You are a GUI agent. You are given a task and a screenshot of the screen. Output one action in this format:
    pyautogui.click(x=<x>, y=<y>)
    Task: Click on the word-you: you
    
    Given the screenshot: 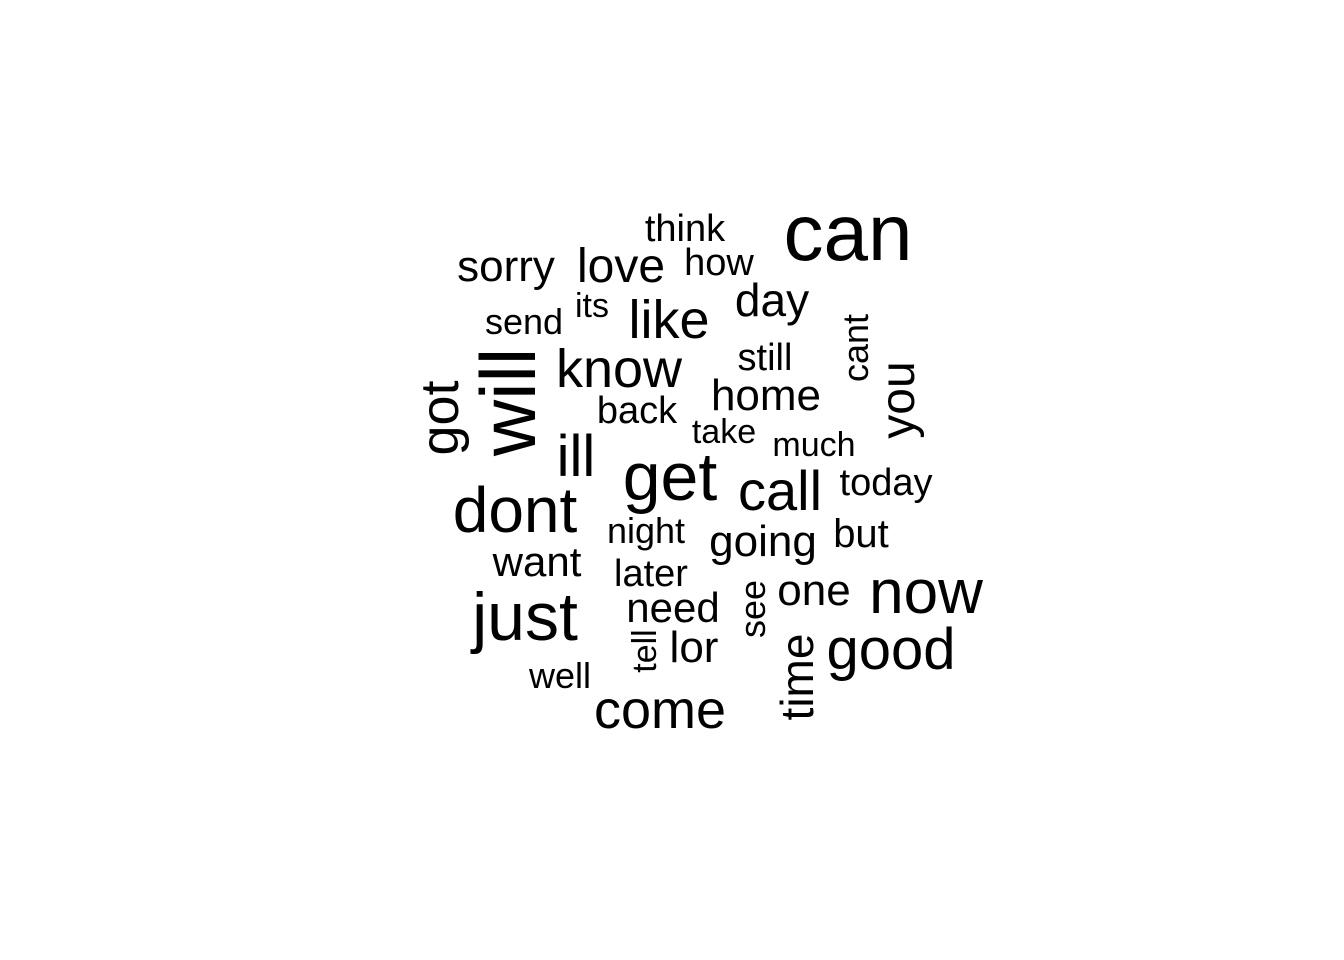 What is the action you would take?
    pyautogui.click(x=898, y=399)
    